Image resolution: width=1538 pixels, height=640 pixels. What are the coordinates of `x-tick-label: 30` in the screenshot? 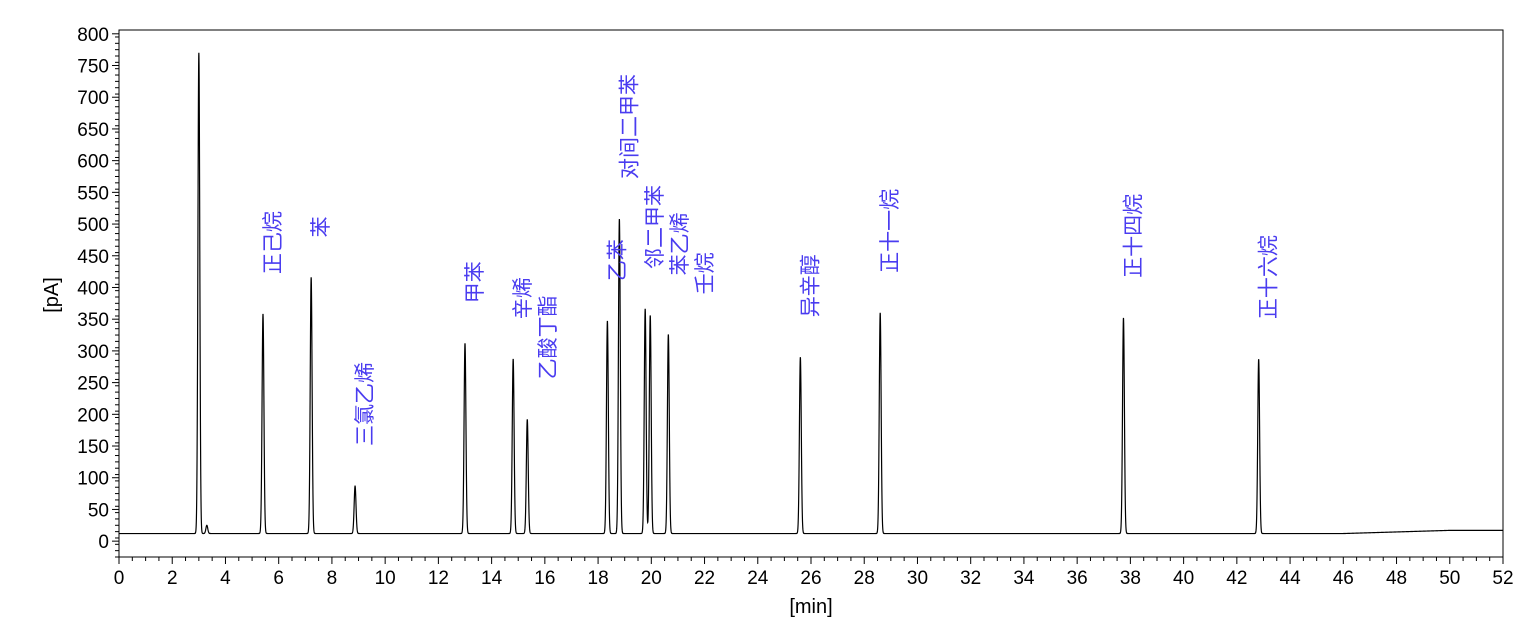 It's located at (917, 578).